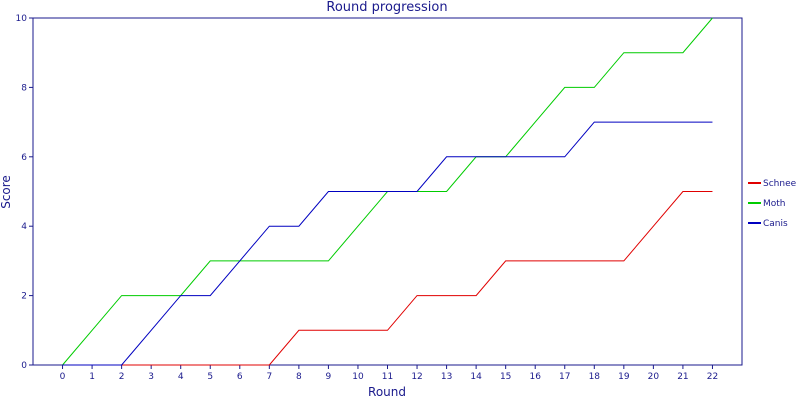 The width and height of the screenshot is (800, 400). Describe the element at coordinates (682, 377) in the screenshot. I see `x-tick-label: 21` at that location.